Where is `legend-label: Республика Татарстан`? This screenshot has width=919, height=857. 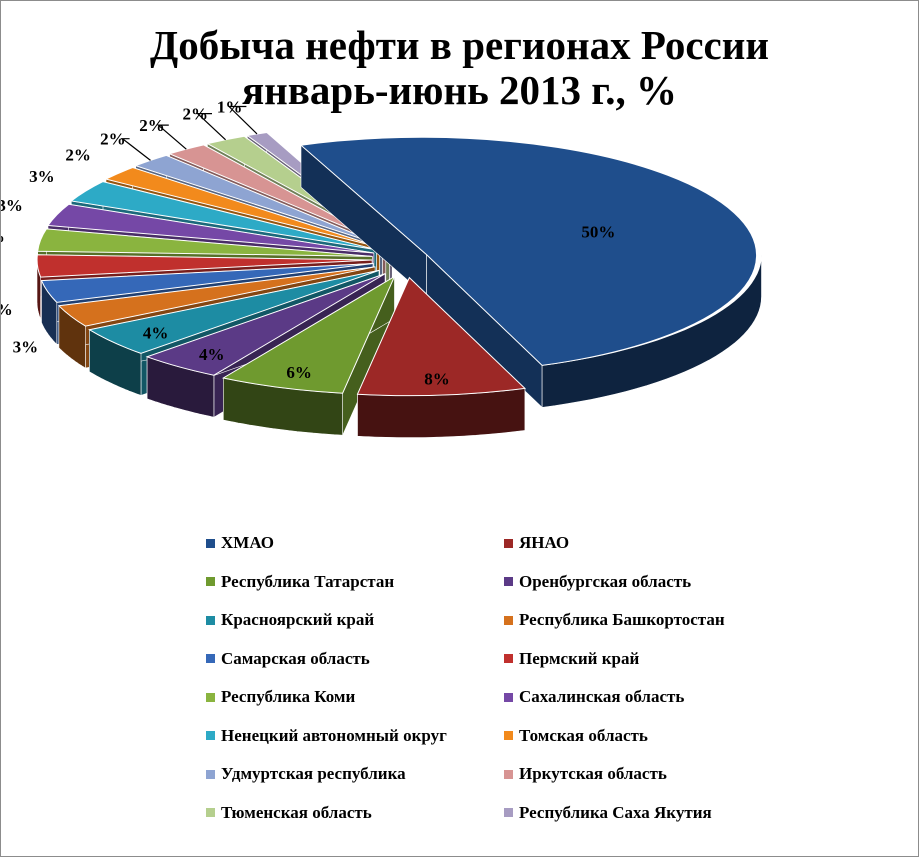
legend-label: Республика Татарстан is located at coordinates (308, 581).